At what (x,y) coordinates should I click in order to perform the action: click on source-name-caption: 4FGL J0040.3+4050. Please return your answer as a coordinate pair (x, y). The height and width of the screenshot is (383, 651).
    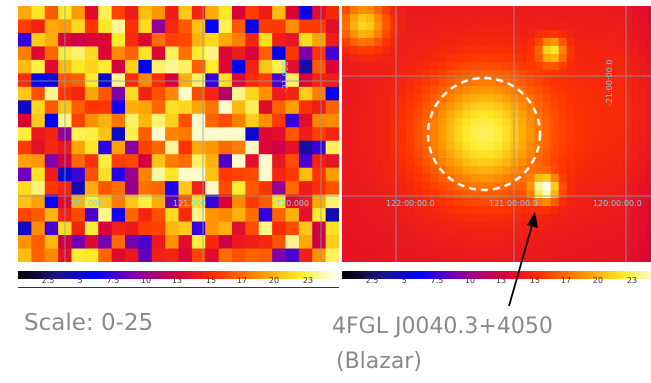
    Looking at the image, I should click on (442, 326).